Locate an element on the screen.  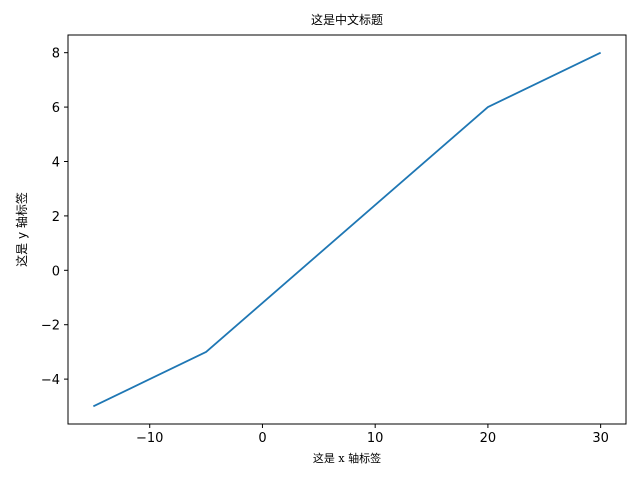
x-tick-label: 10 is located at coordinates (375, 438).